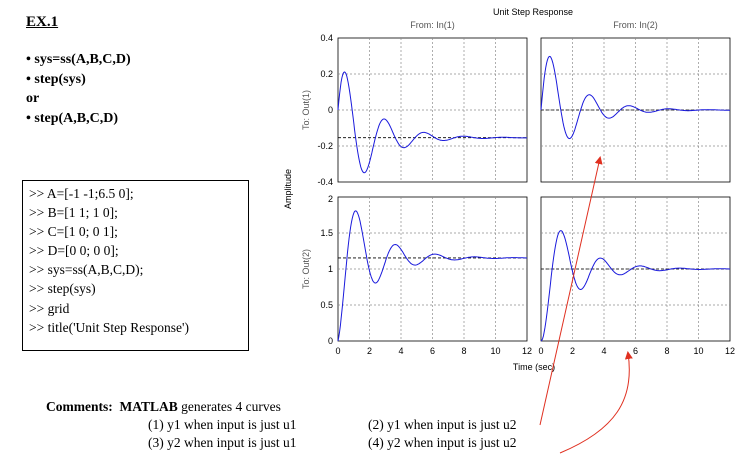 This screenshot has height=470, width=748. I want to click on chart-title: Unit Step Response, so click(533, 12).